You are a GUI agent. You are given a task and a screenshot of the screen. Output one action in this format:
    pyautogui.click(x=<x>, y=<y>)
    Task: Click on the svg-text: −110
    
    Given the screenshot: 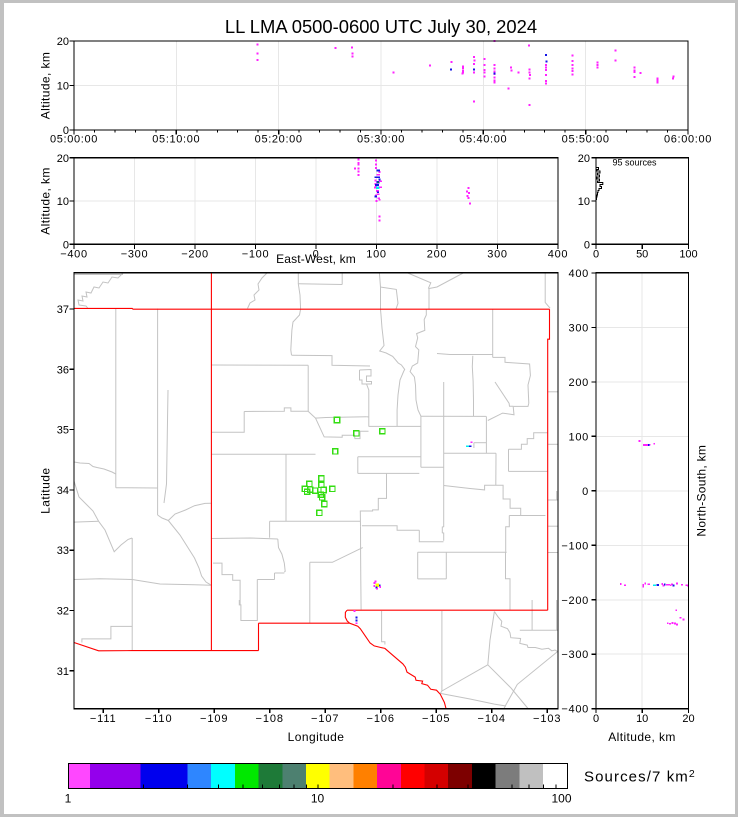 What is the action you would take?
    pyautogui.click(x=159, y=719)
    